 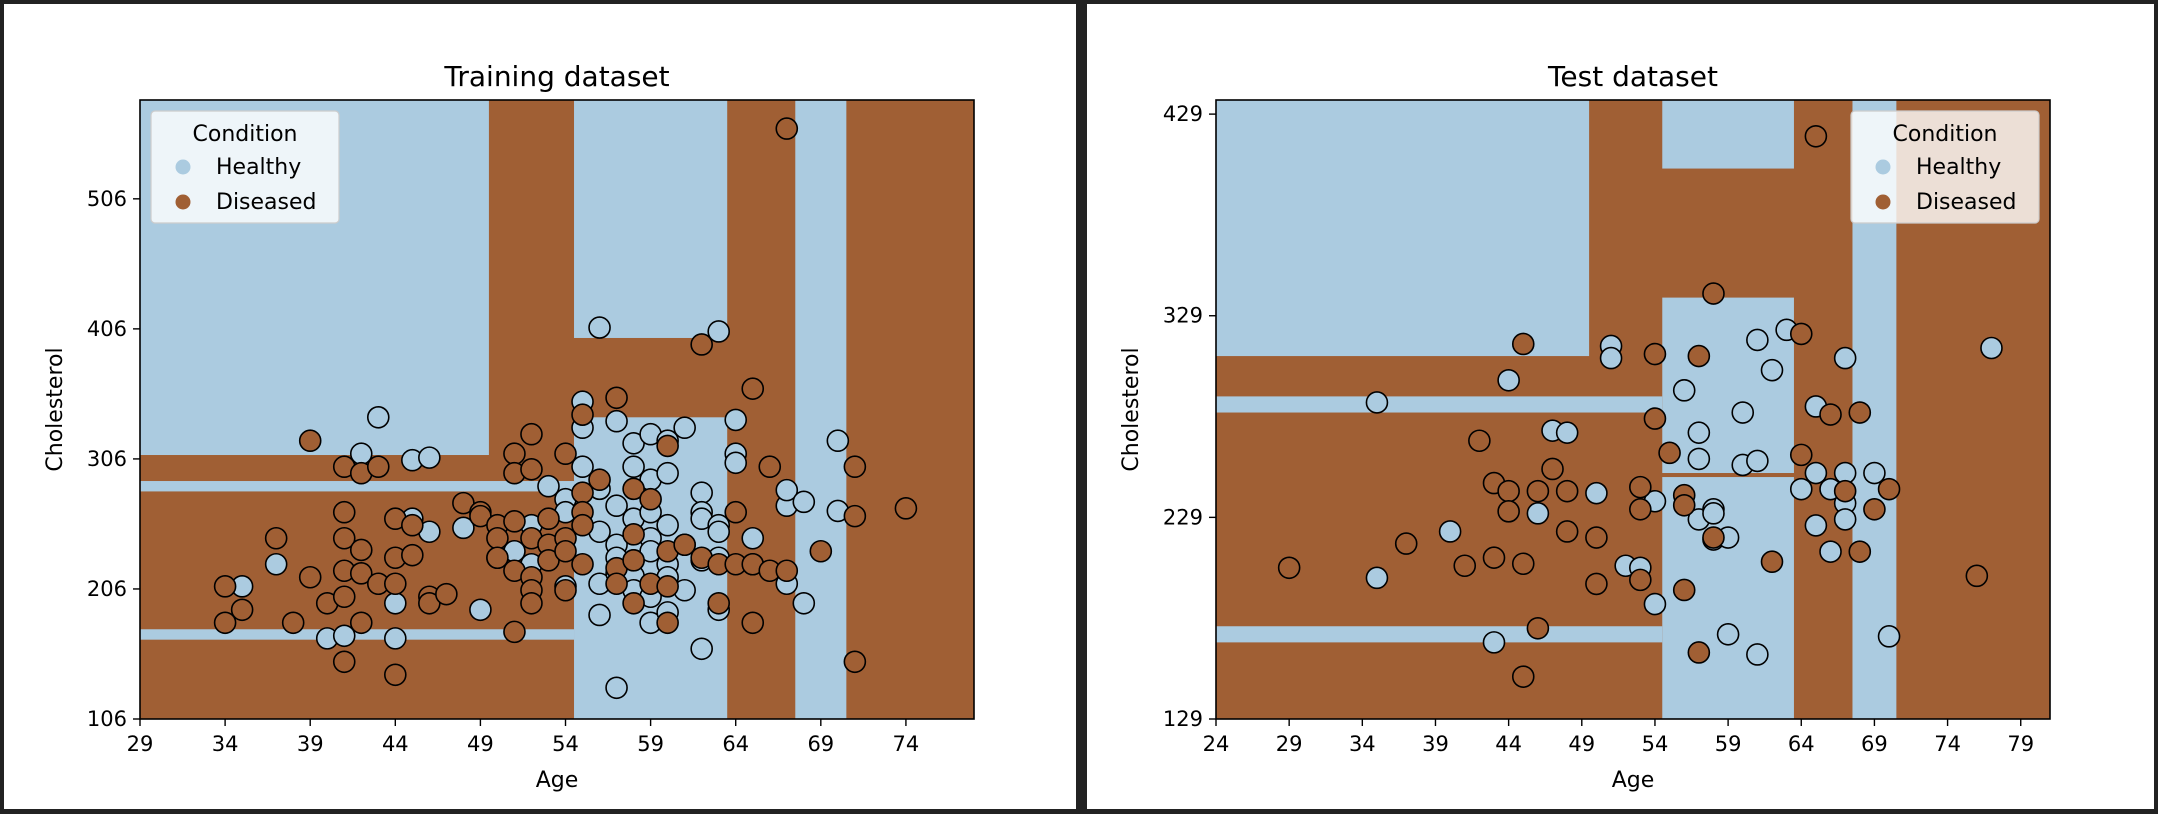 What do you see at coordinates (140, 744) in the screenshot?
I see `training-xtick-label-0: 29` at bounding box center [140, 744].